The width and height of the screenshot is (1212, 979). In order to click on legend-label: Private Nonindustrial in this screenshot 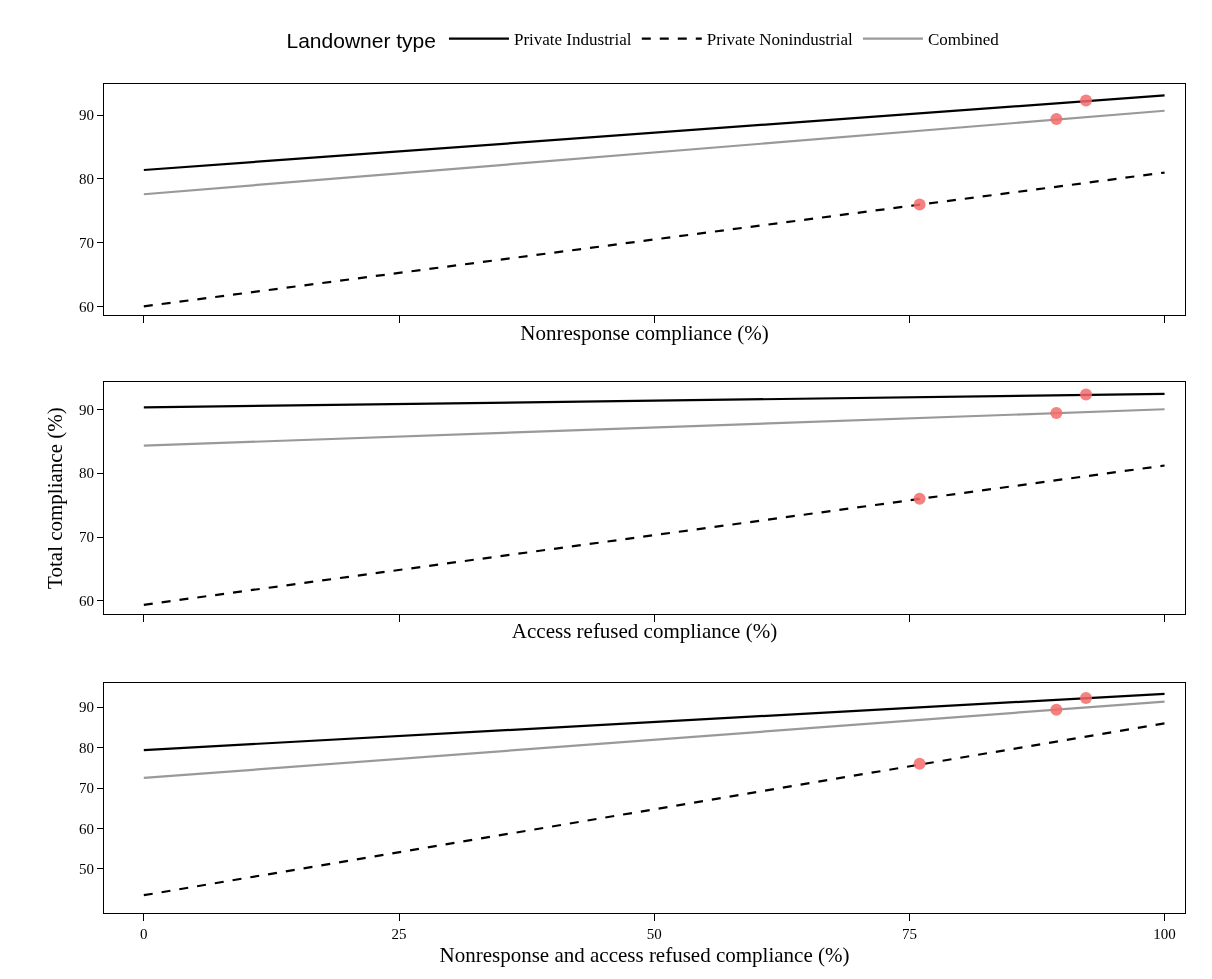, I will do `click(779, 40)`.